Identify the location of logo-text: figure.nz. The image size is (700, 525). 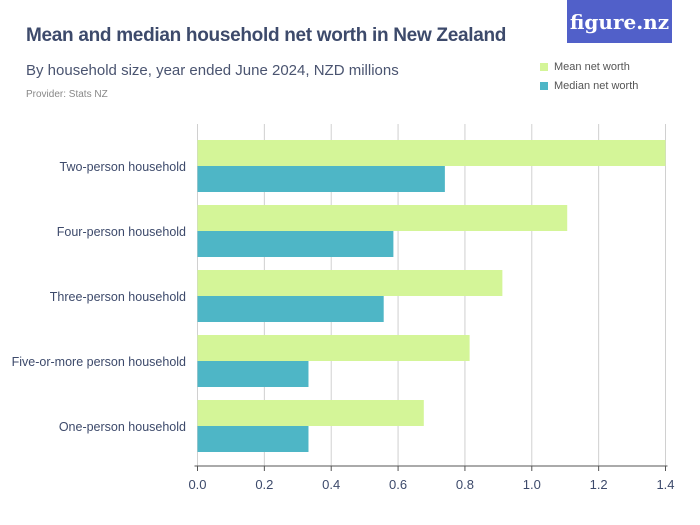
(619, 21).